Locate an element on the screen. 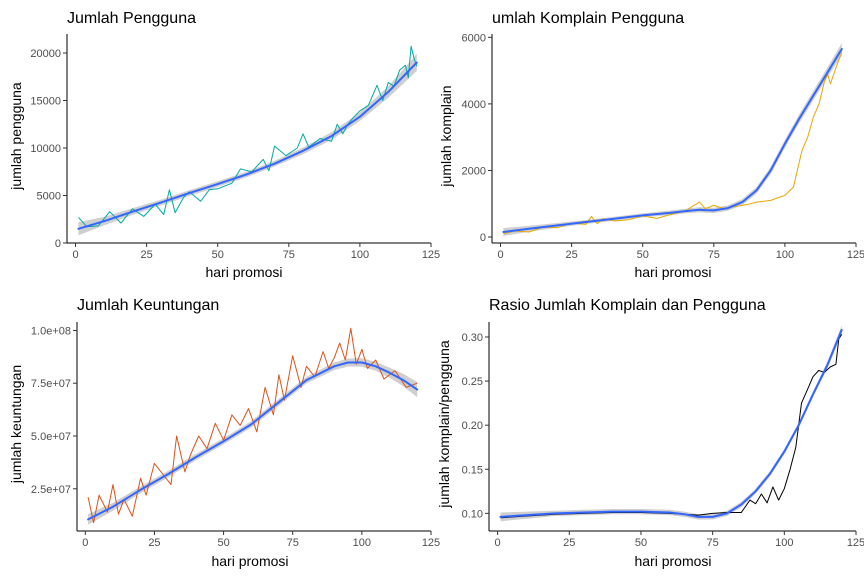 The width and height of the screenshot is (864, 576). panel-title: Jumlah Pengguna is located at coordinates (131, 18).